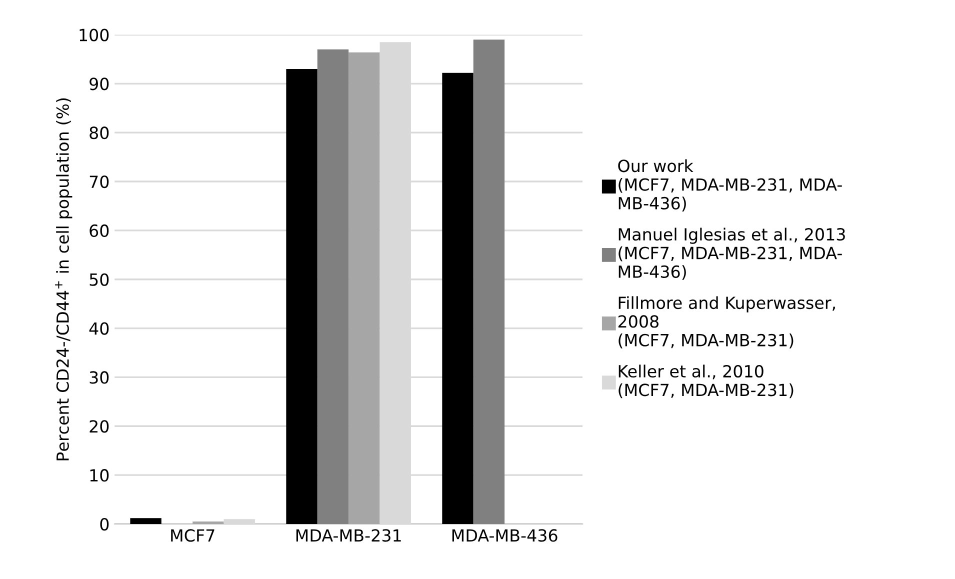  I want to click on y-tick-label: 100, so click(94, 35).